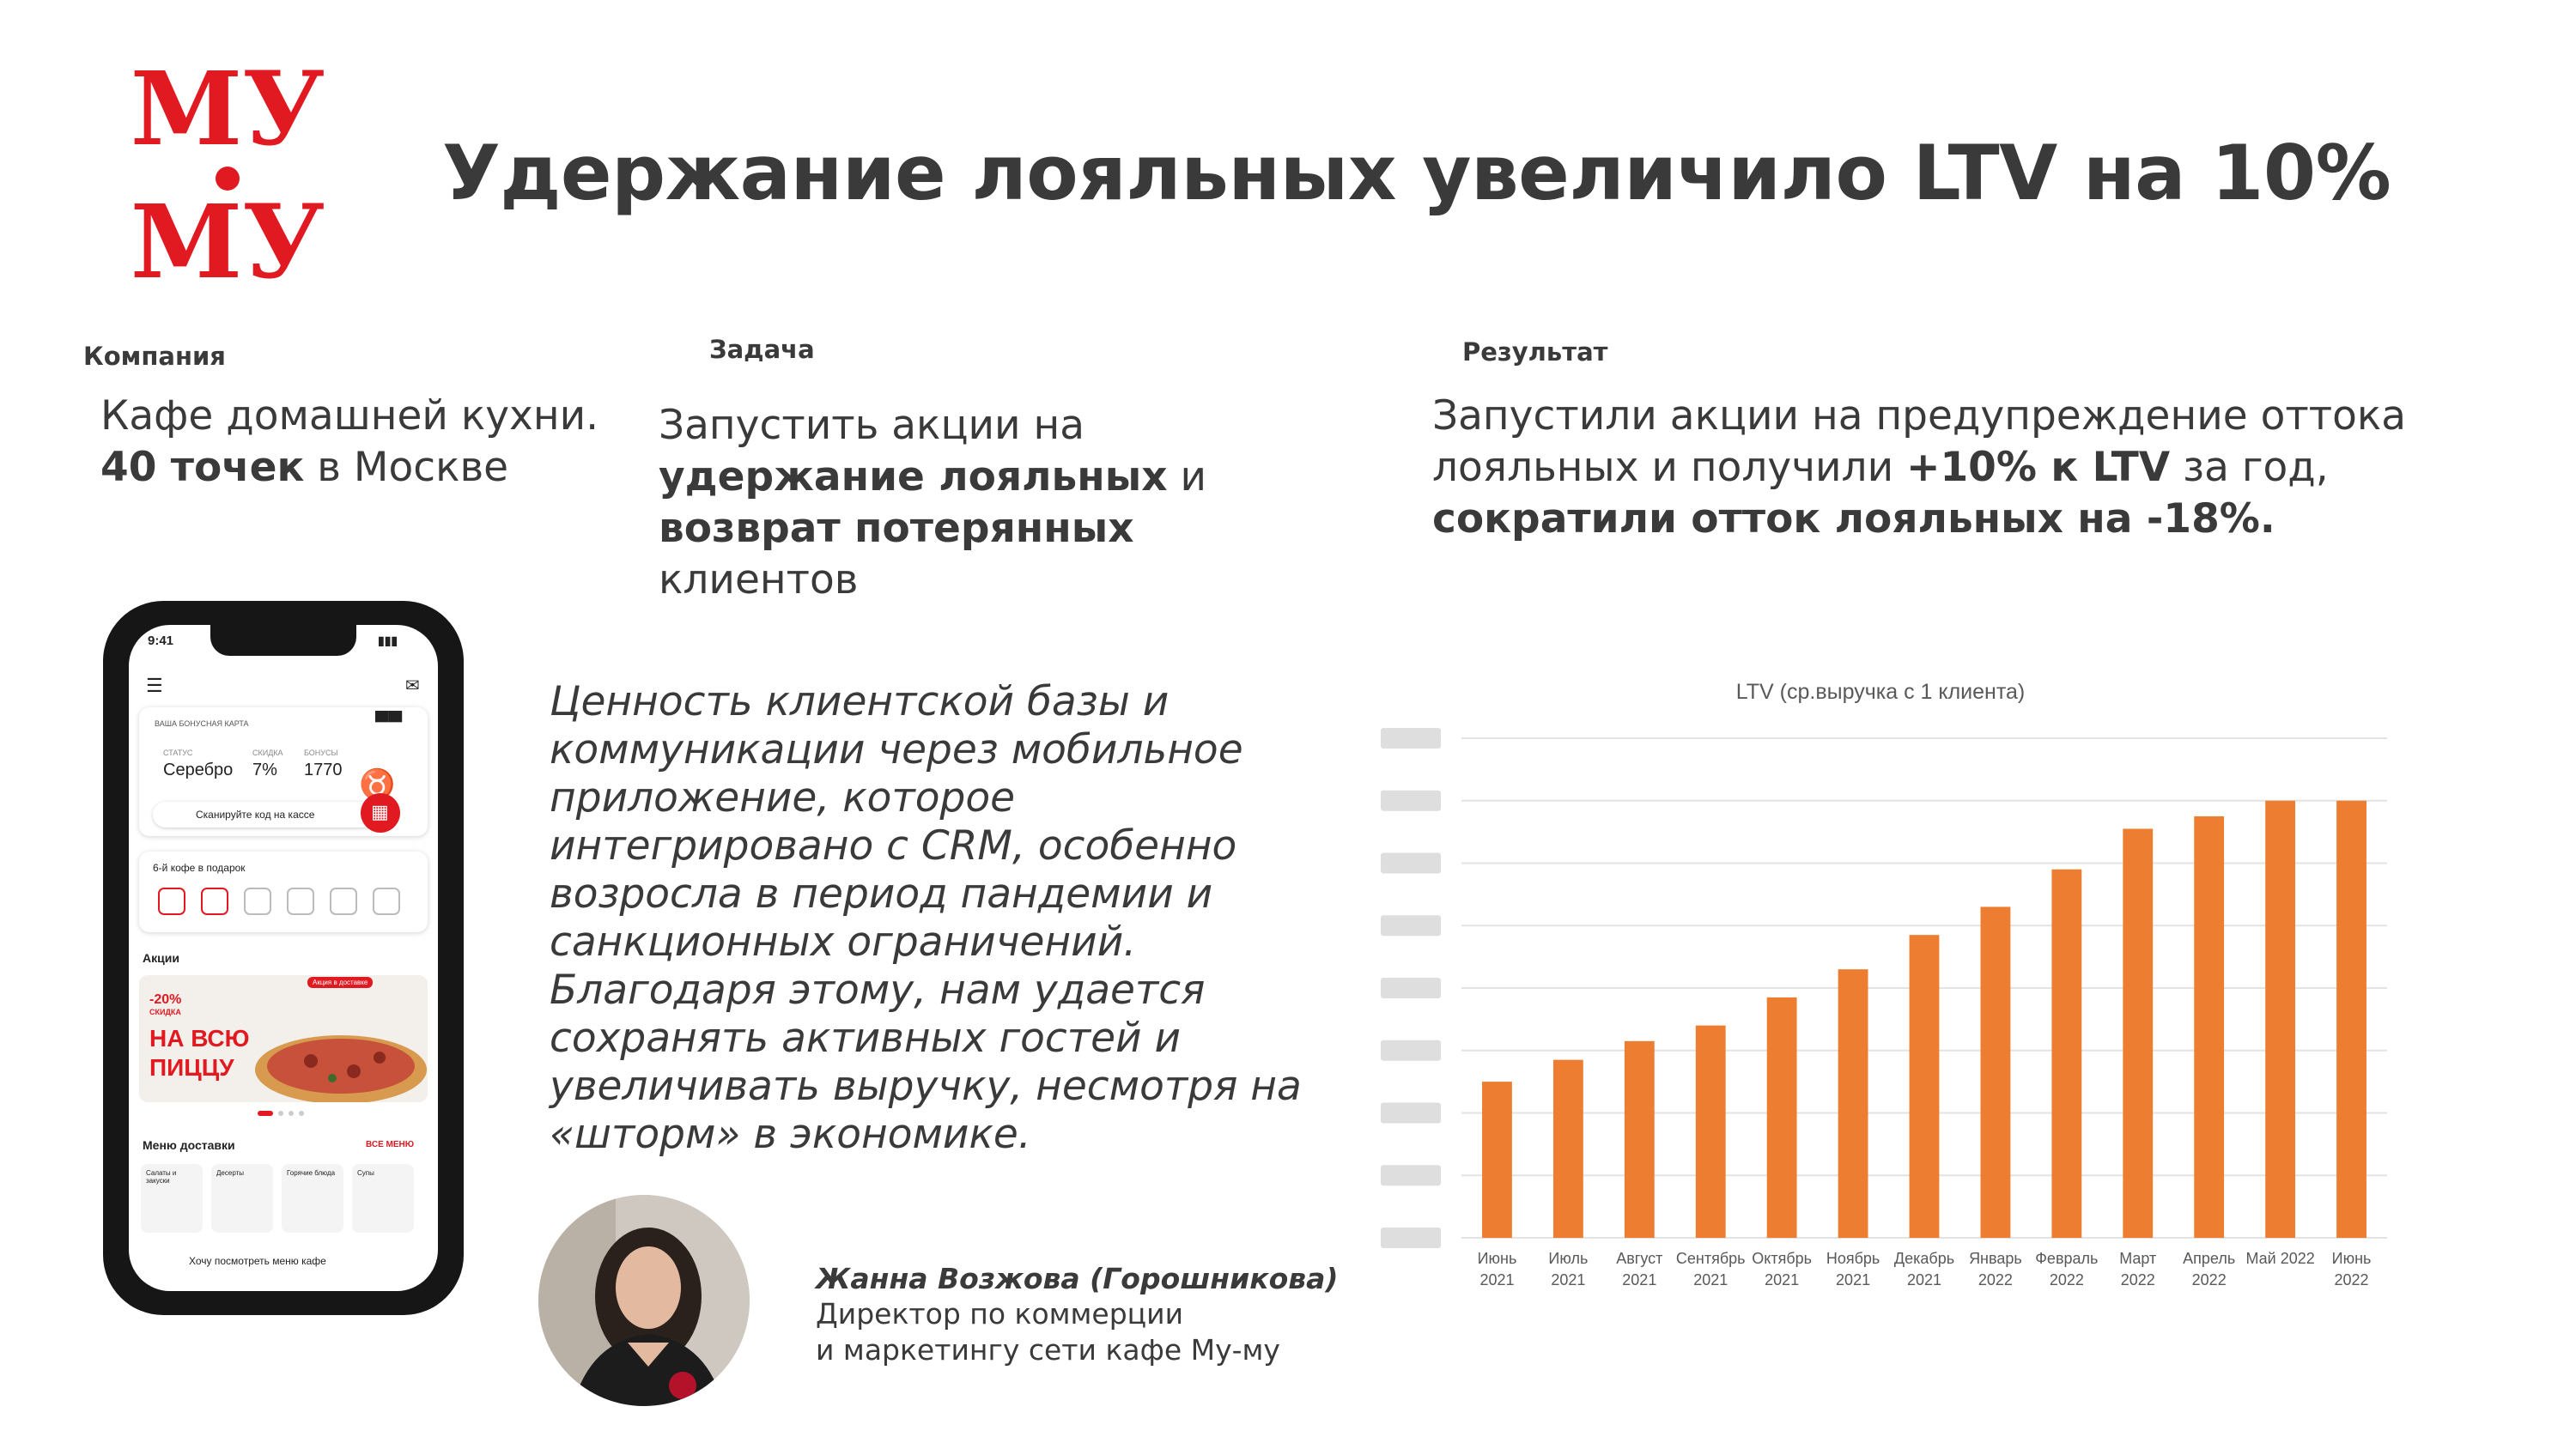 This screenshot has height=1449, width=2576. I want to click on company-line-2: 40 точек в Москве, so click(375, 468).